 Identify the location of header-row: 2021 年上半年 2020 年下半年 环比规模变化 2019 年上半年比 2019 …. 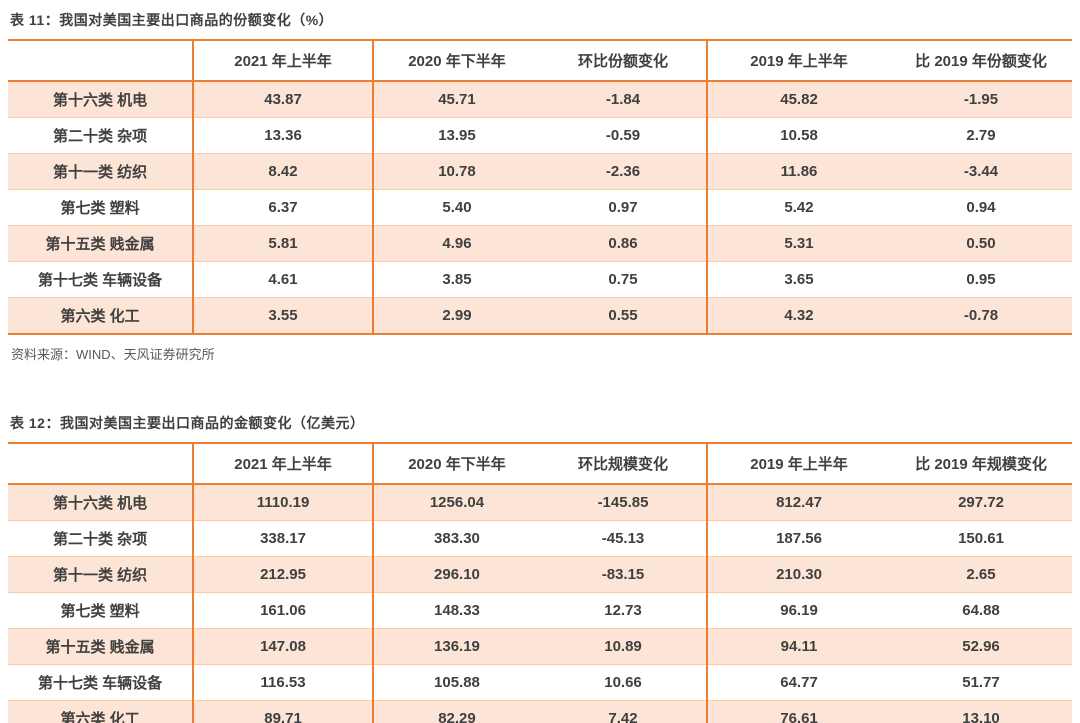
(540, 464).